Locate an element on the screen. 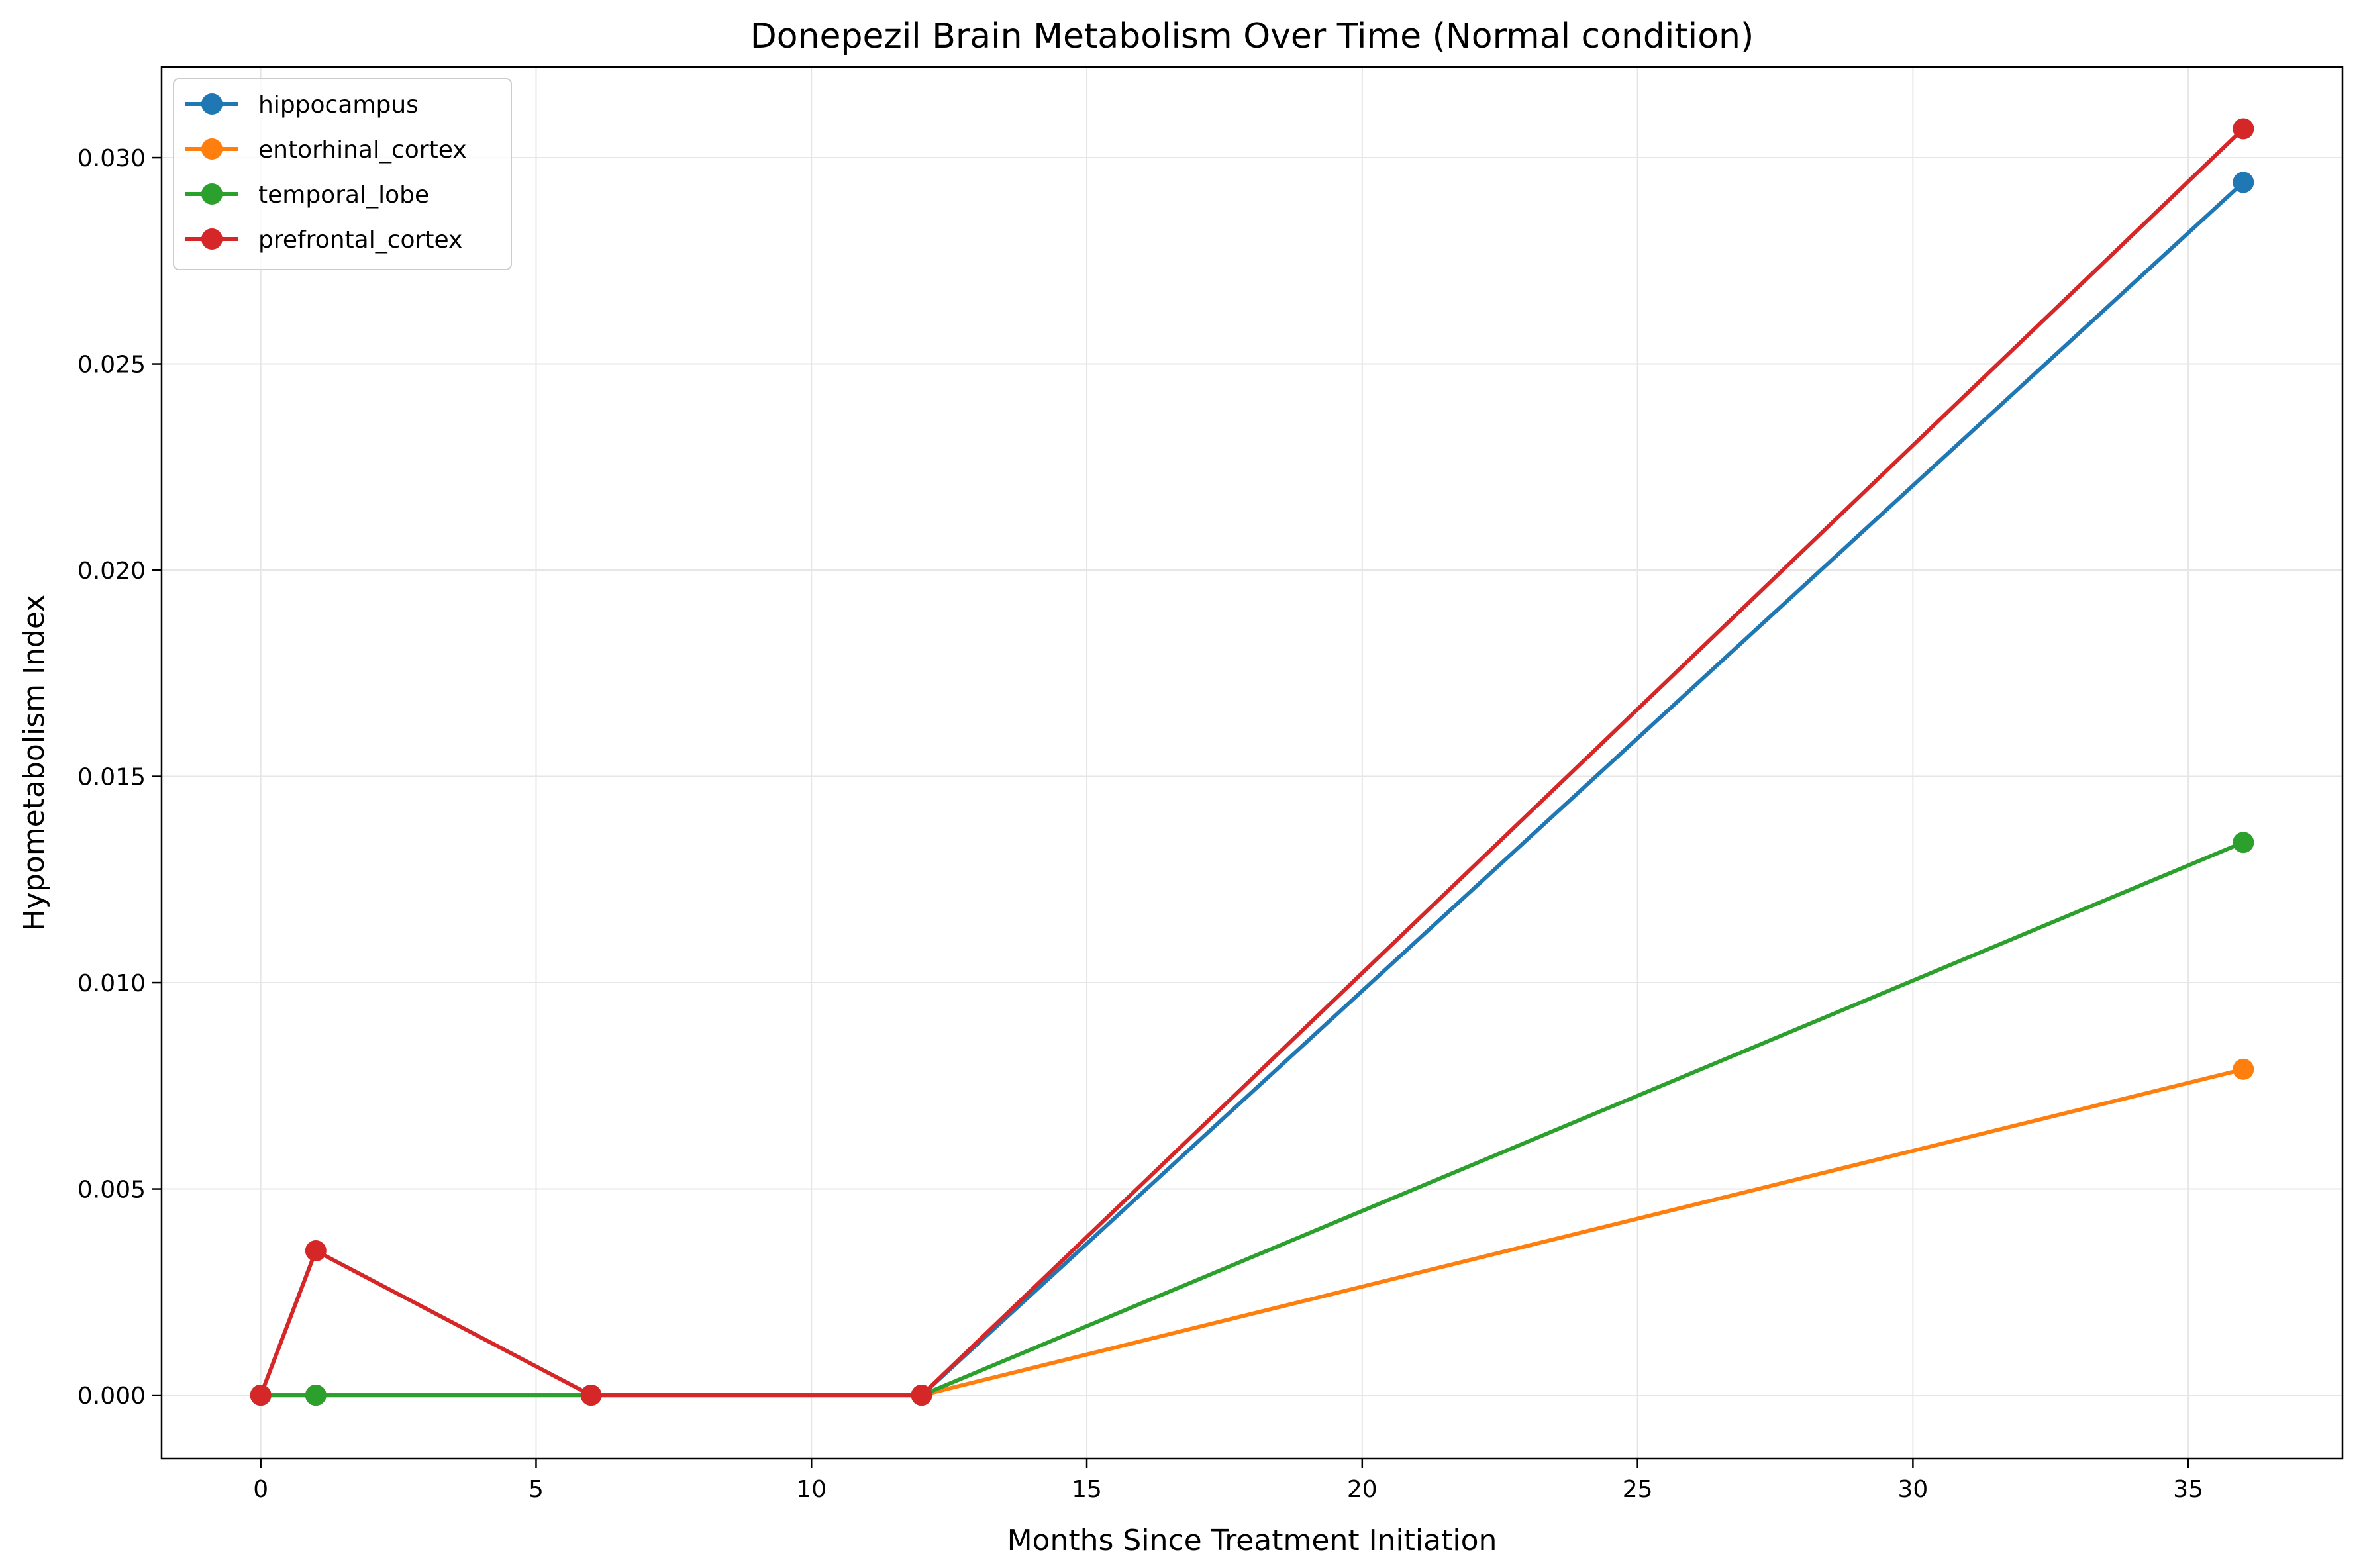  y-tick-label: 0.005 is located at coordinates (112, 1190).